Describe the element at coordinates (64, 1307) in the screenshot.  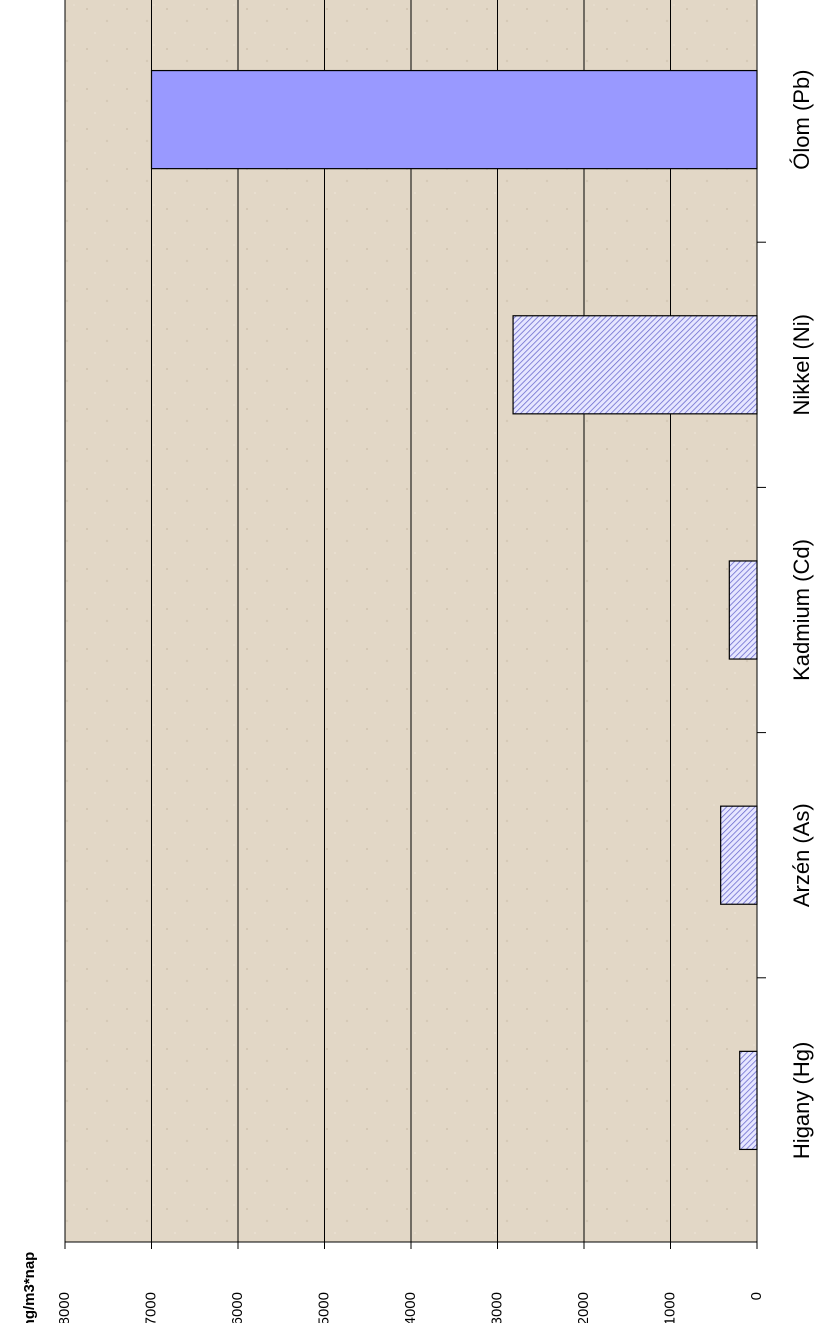
I see `y-tick-label: 8000` at that location.